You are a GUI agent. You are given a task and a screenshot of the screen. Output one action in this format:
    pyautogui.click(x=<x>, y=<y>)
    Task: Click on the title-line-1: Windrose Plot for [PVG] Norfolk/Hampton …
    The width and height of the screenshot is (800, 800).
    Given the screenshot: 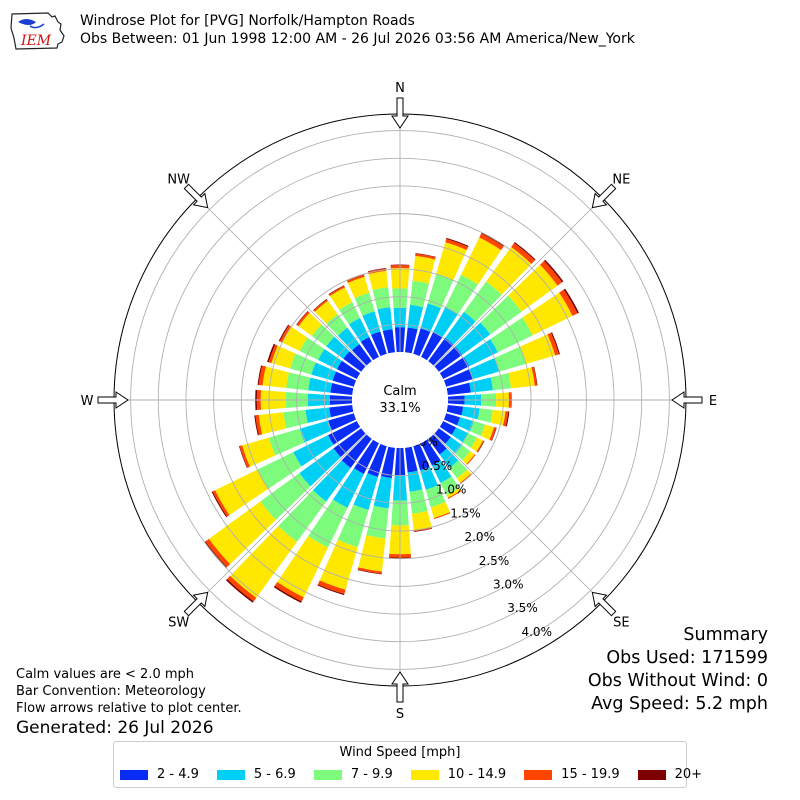 What is the action you would take?
    pyautogui.click(x=247, y=21)
    